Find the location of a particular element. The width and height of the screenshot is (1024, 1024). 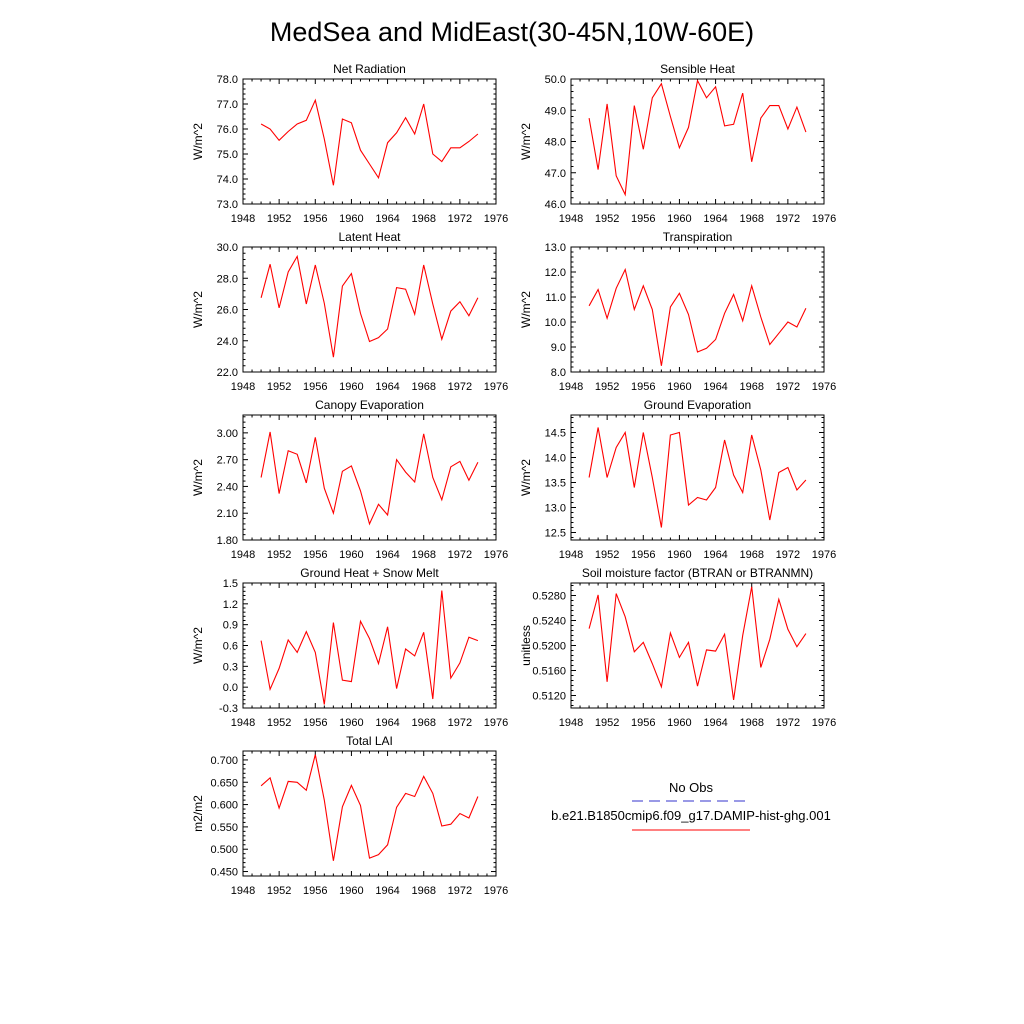

y-tick-label: 0.550 is located at coordinates (224, 828).